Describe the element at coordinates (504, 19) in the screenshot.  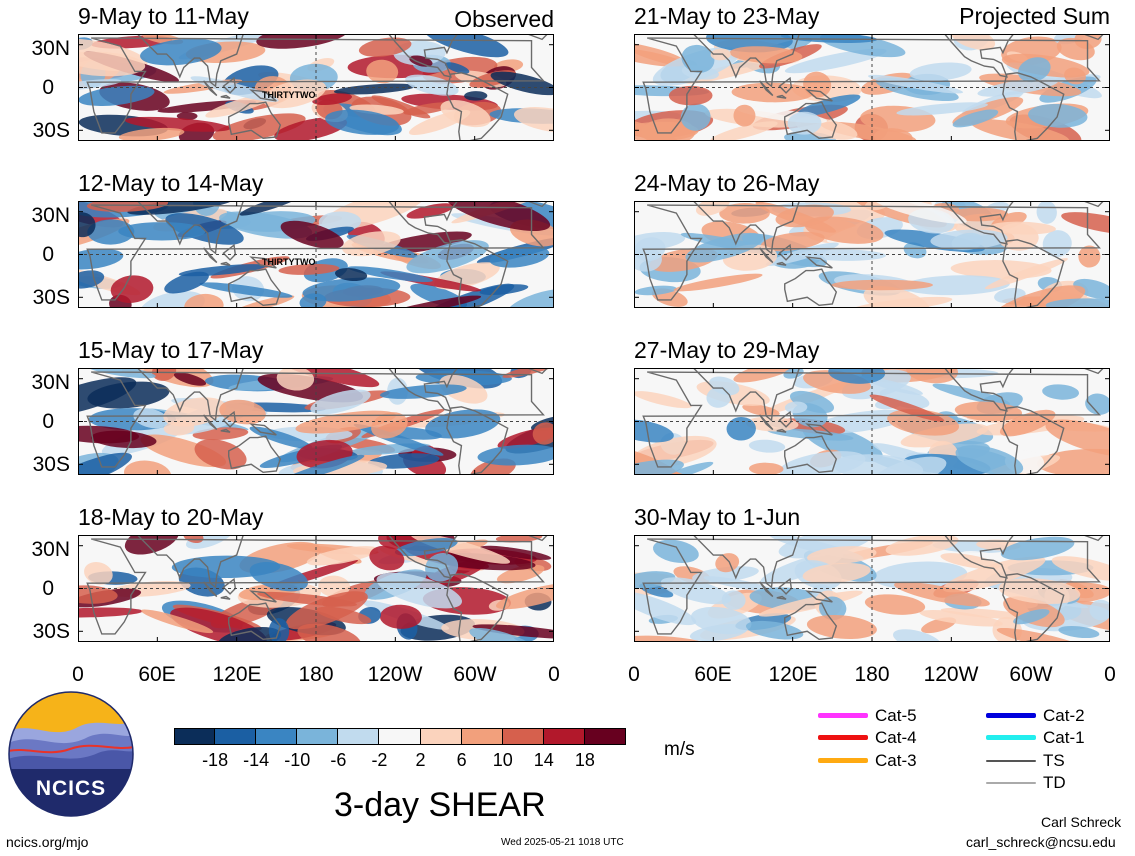
I see `observed-label: Observed` at that location.